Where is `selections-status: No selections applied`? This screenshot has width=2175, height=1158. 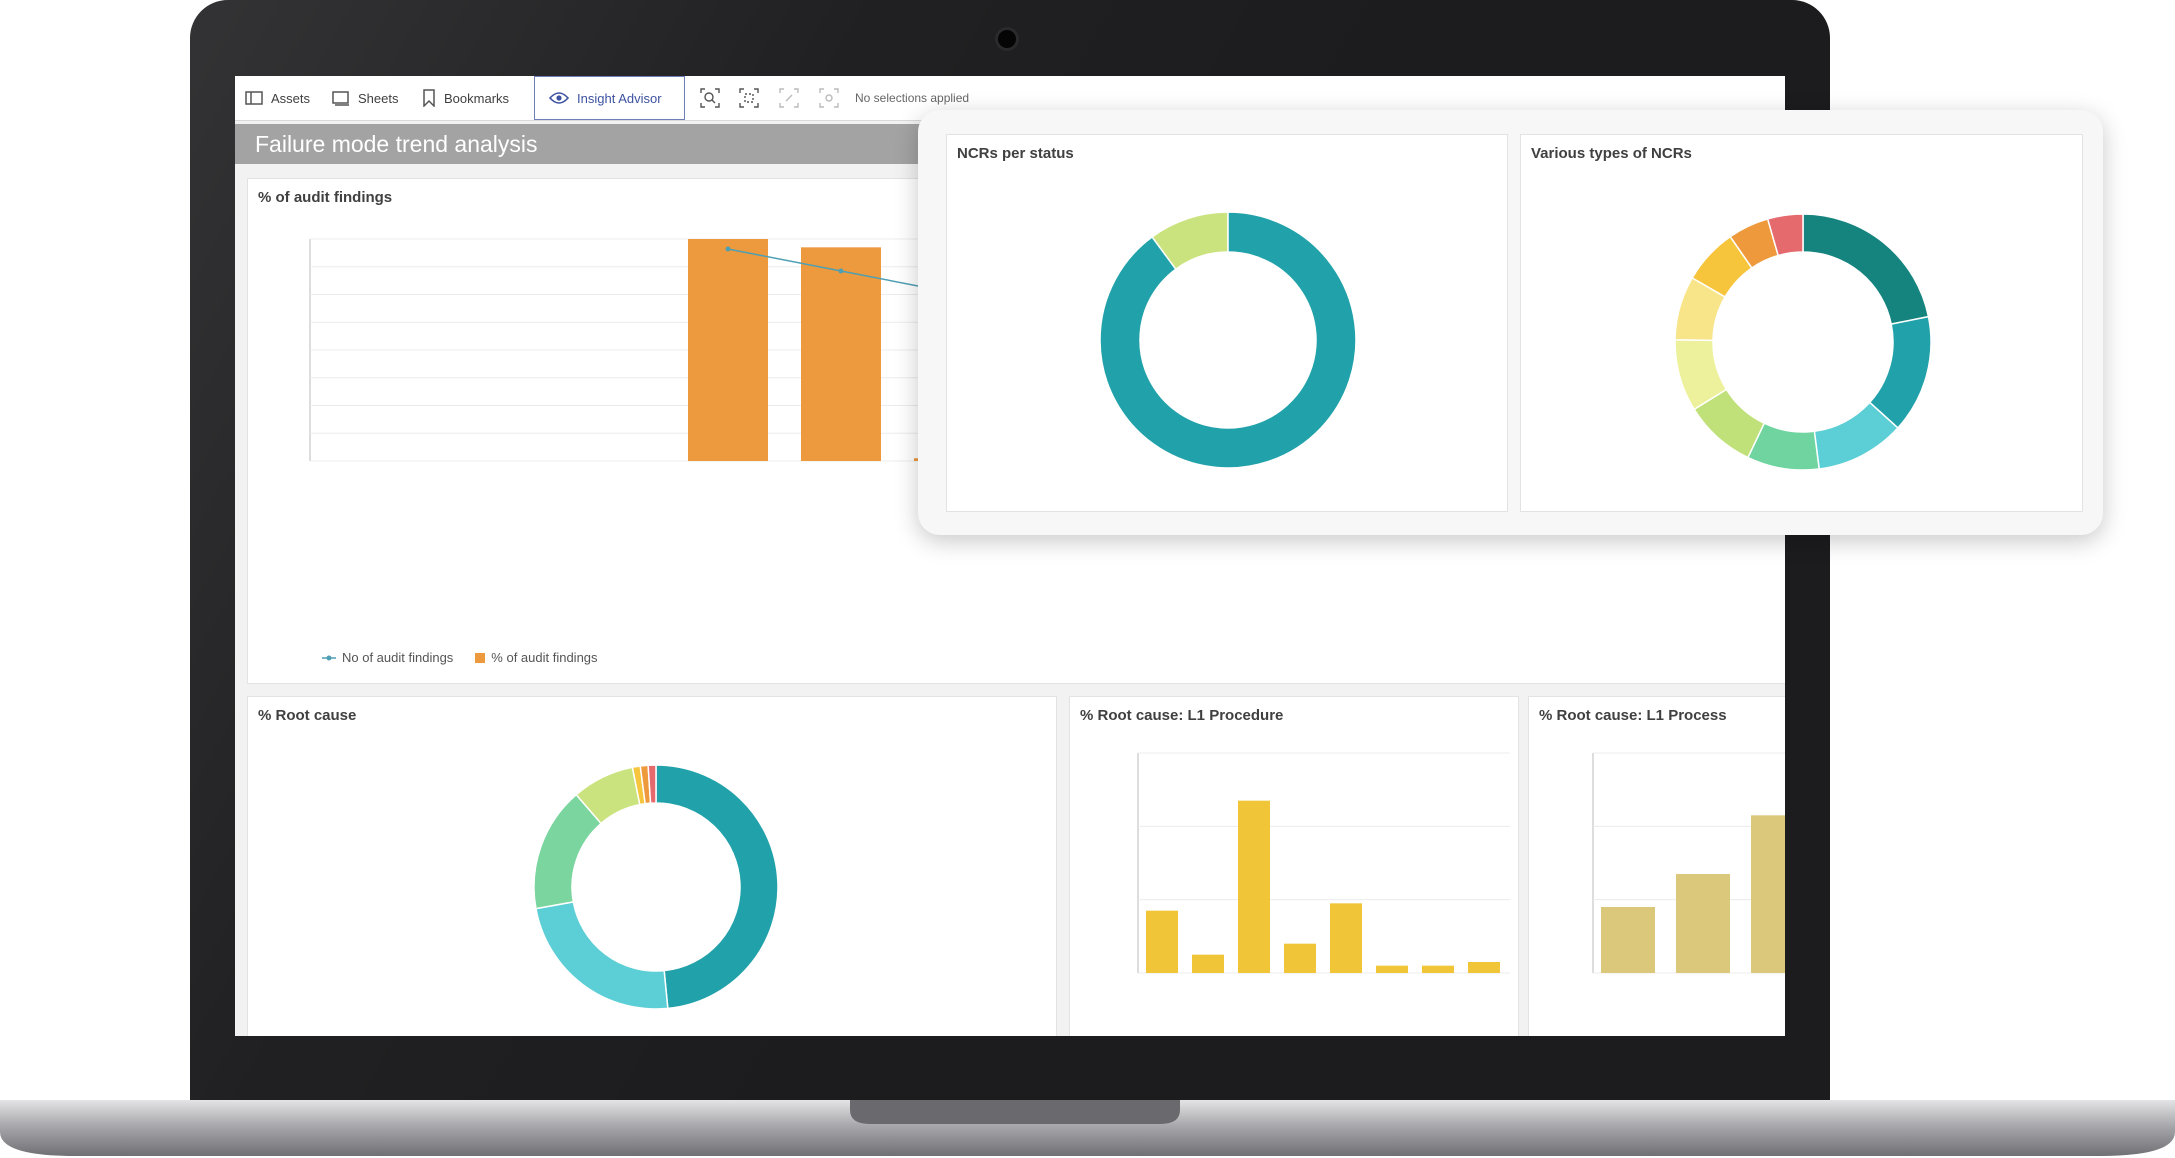
selections-status: No selections applied is located at coordinates (912, 98).